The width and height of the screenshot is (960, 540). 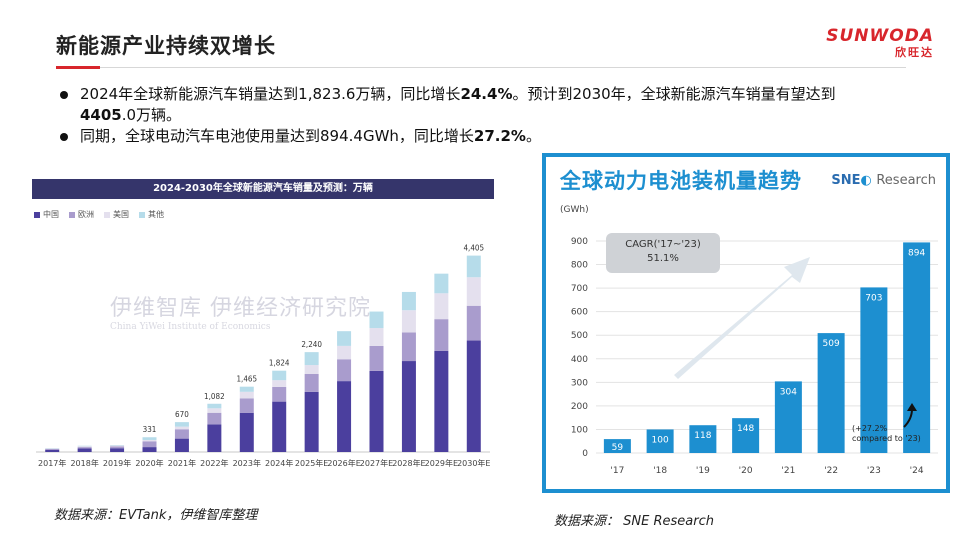 What do you see at coordinates (81, 214) in the screenshot?
I see `legend-europe: 欧洲` at bounding box center [81, 214].